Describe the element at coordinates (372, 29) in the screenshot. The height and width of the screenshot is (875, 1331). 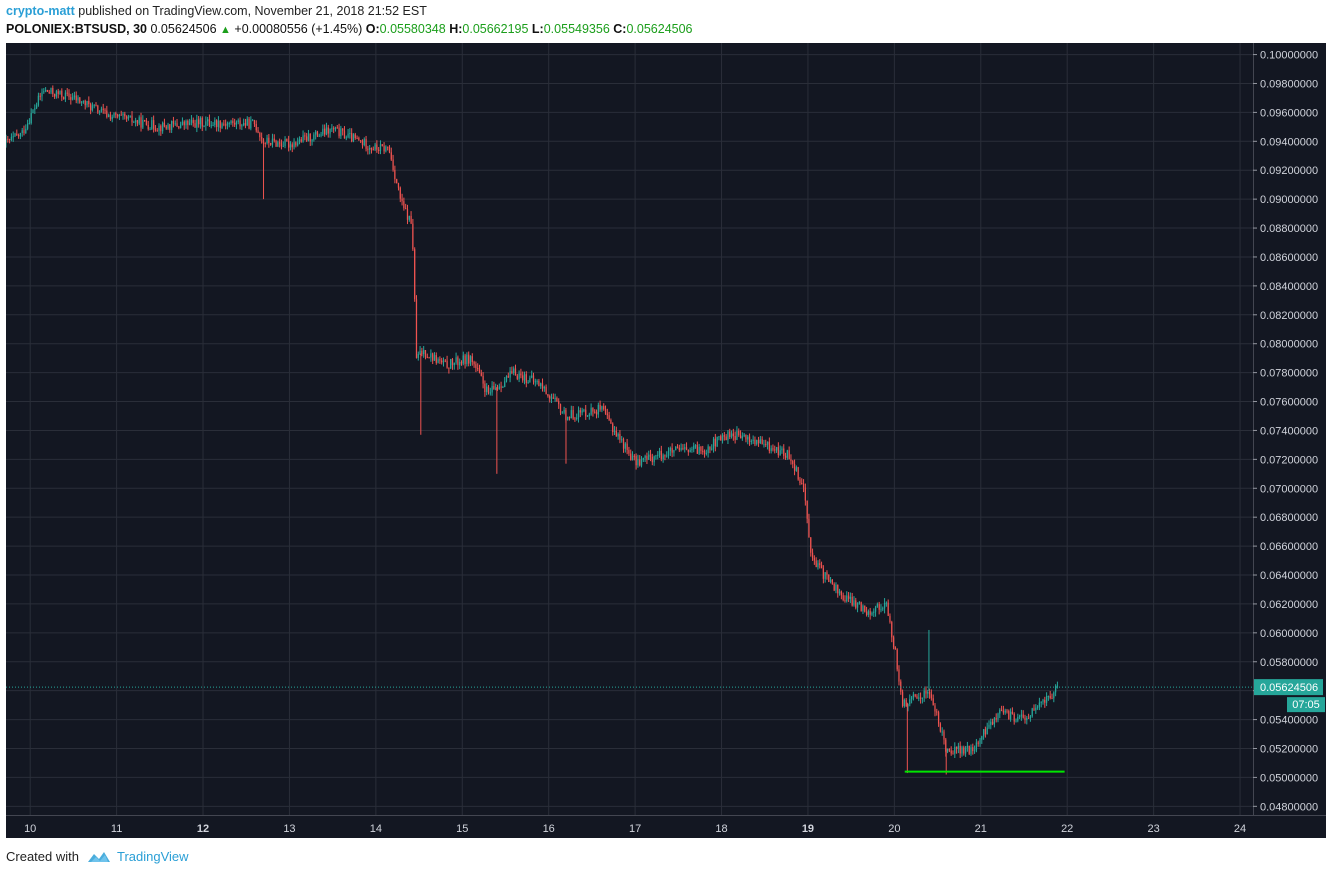
I see `open-label: O:` at that location.